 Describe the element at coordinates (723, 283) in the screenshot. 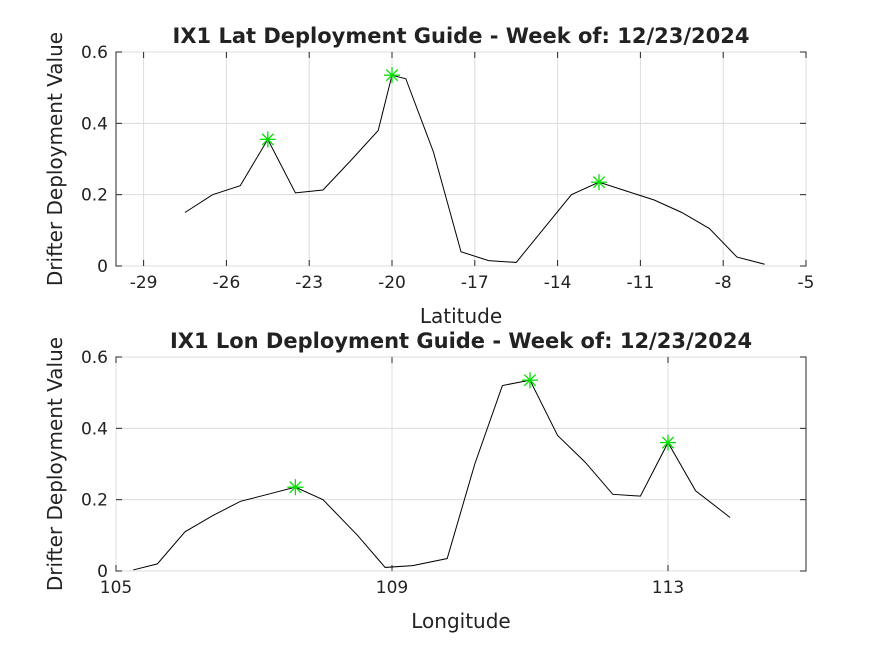

I see `latitude-x-tick-label: -8` at that location.